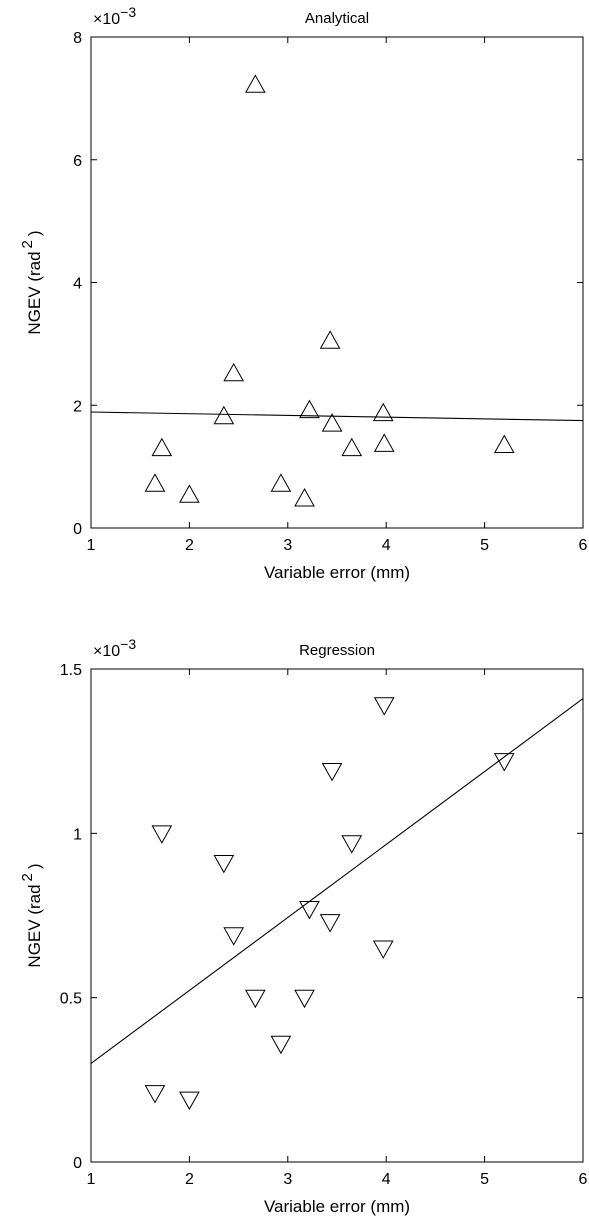 The image size is (589, 1227). I want to click on fit-line, so click(337, 416).